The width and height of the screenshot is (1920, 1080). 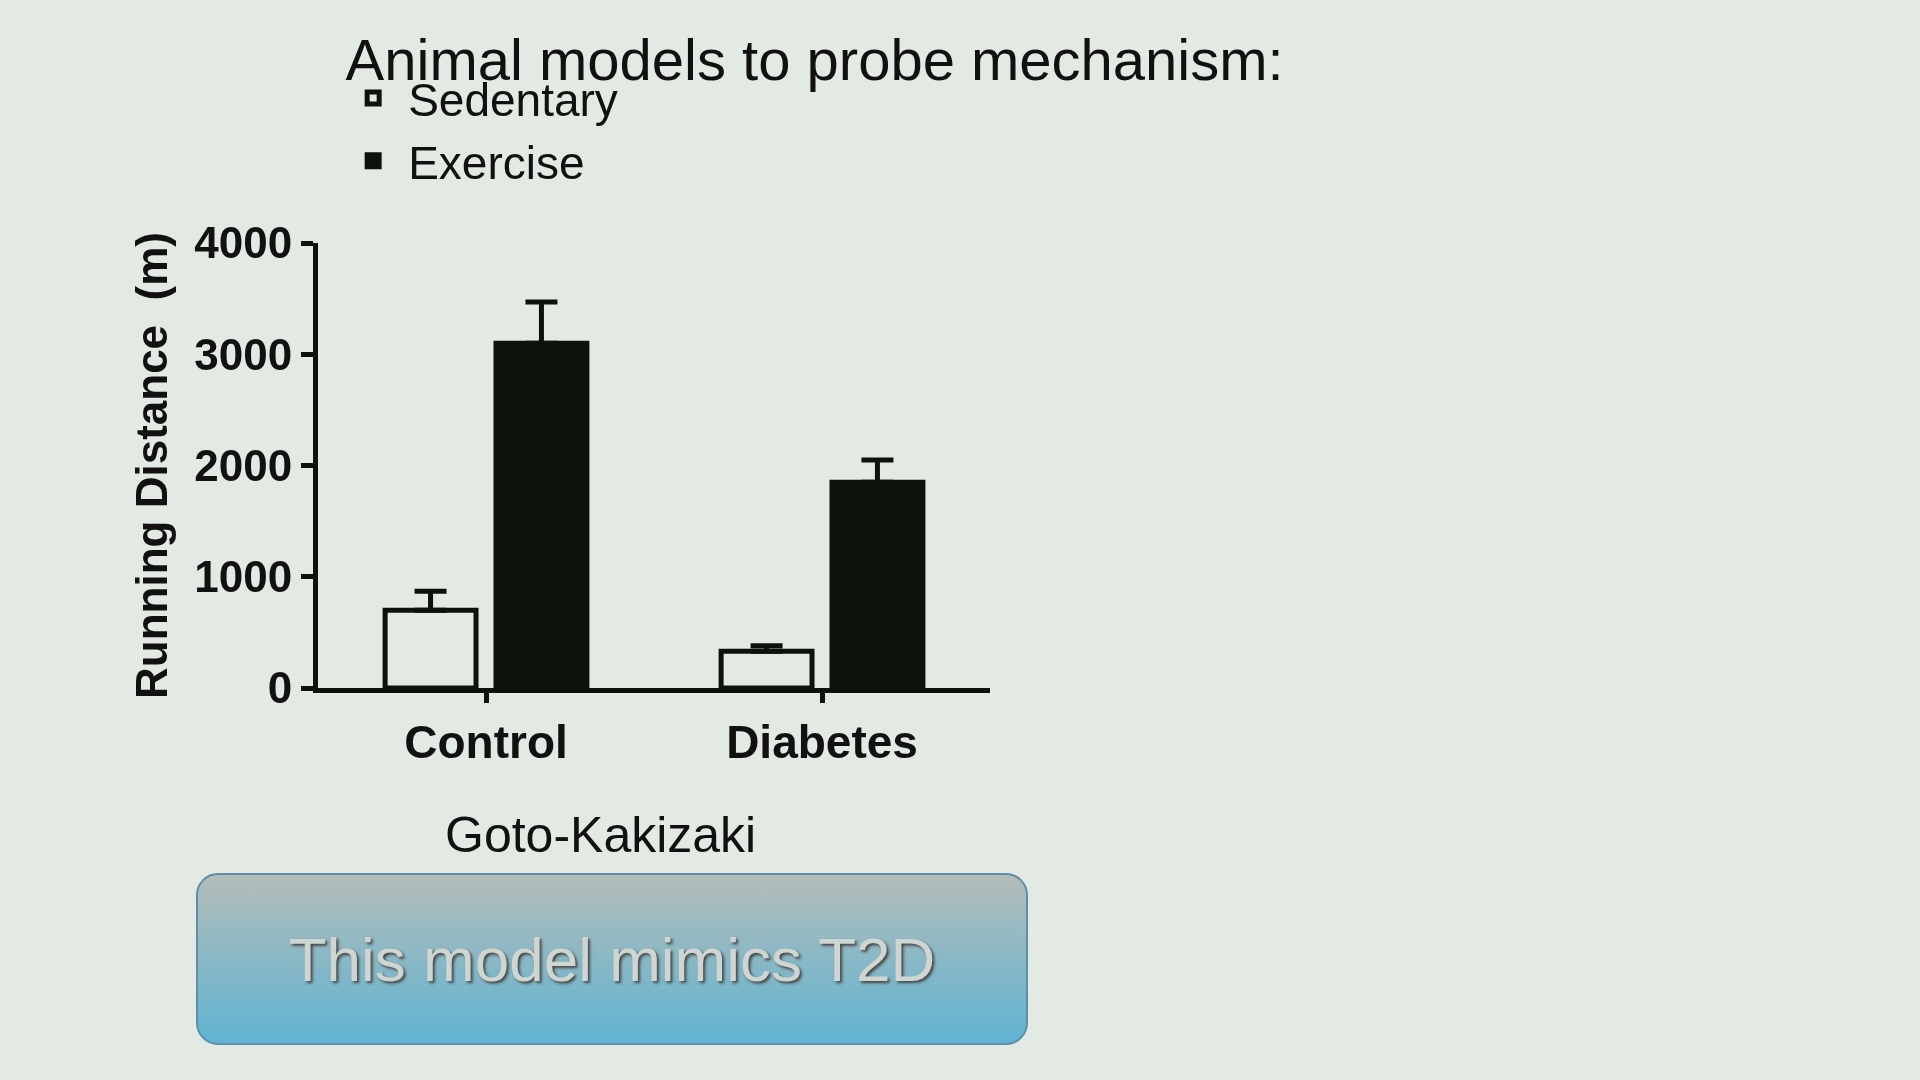 I want to click on y-tick-label: 3000, so click(x=243, y=354).